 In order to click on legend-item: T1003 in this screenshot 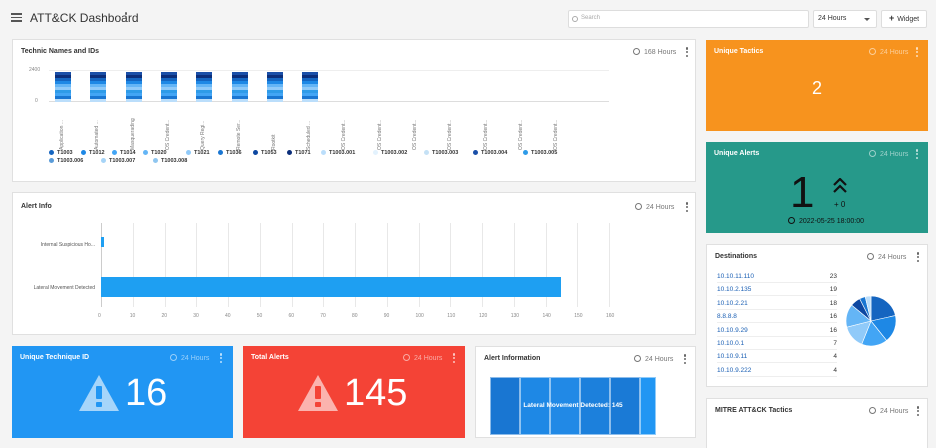, I will do `click(61, 153)`.